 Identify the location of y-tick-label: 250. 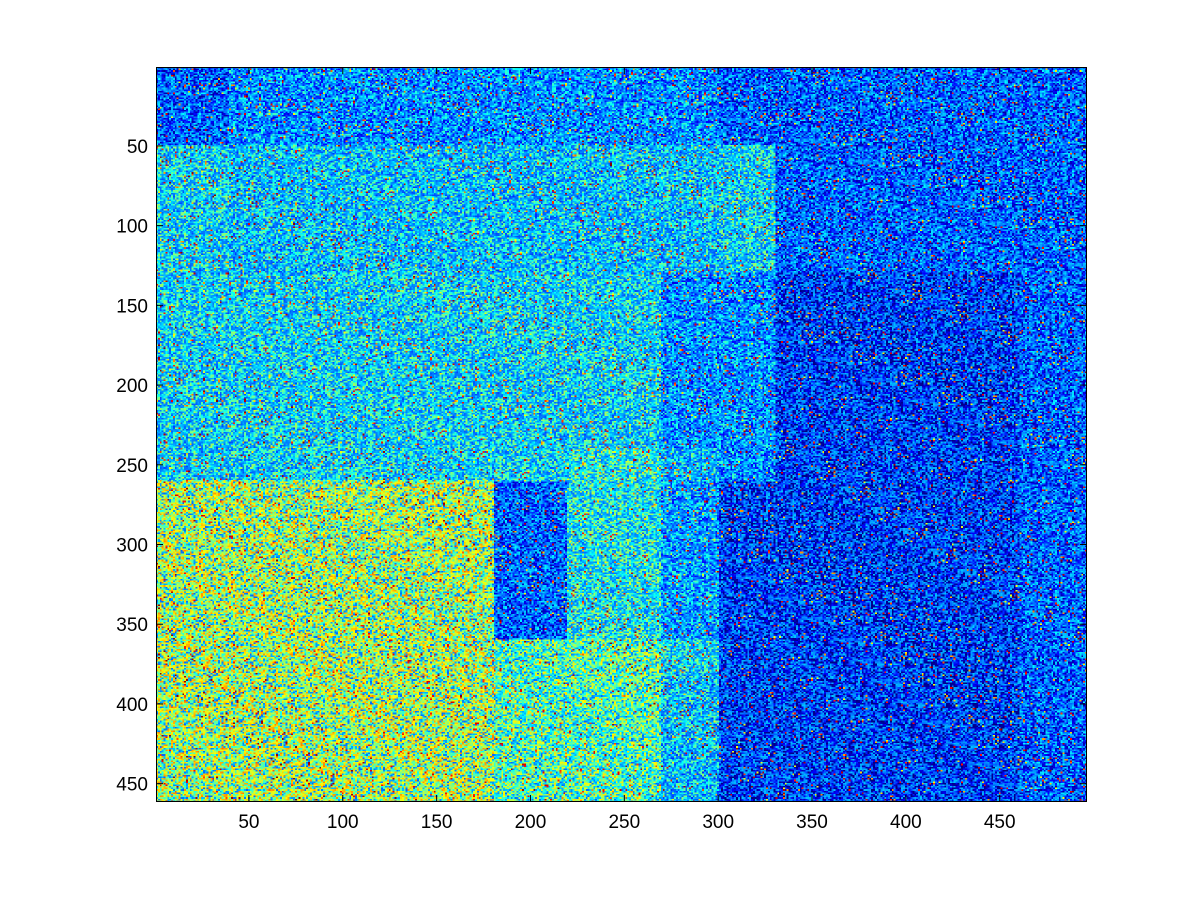
(132, 466).